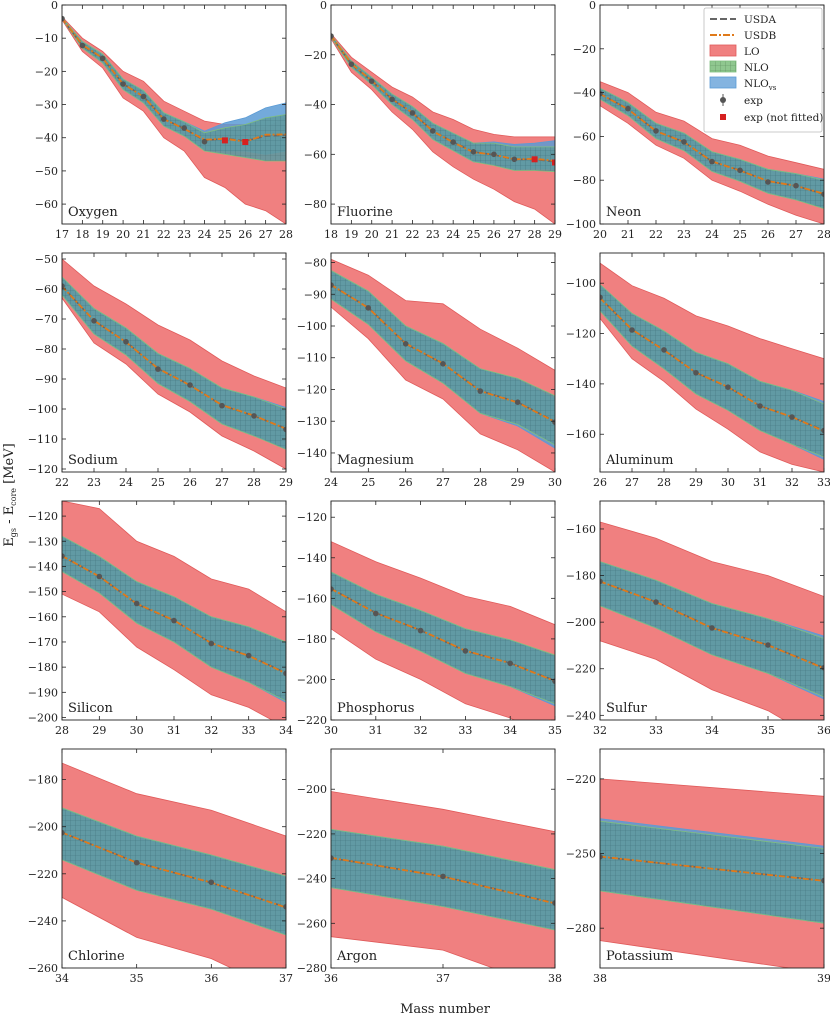 The image size is (830, 1016). I want to click on phosphorus-ytick-label--120: −120, so click(312, 517).